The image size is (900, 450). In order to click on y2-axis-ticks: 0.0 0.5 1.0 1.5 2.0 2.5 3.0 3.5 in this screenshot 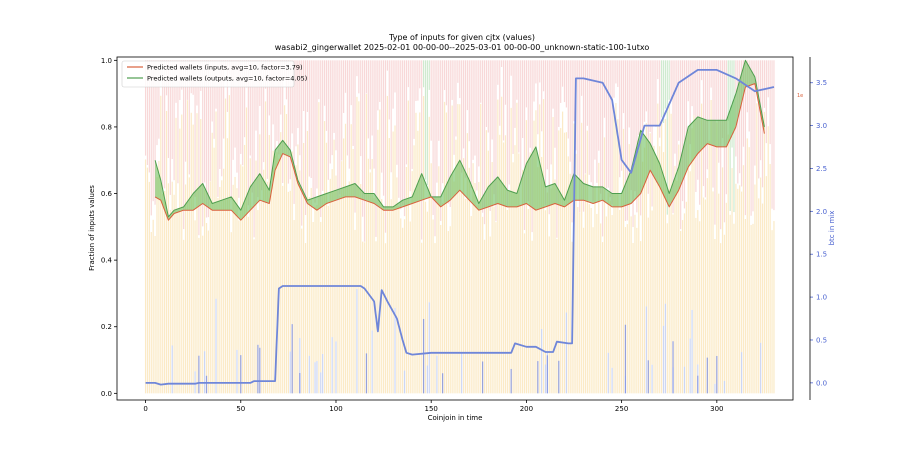, I will do `click(818, 228)`.